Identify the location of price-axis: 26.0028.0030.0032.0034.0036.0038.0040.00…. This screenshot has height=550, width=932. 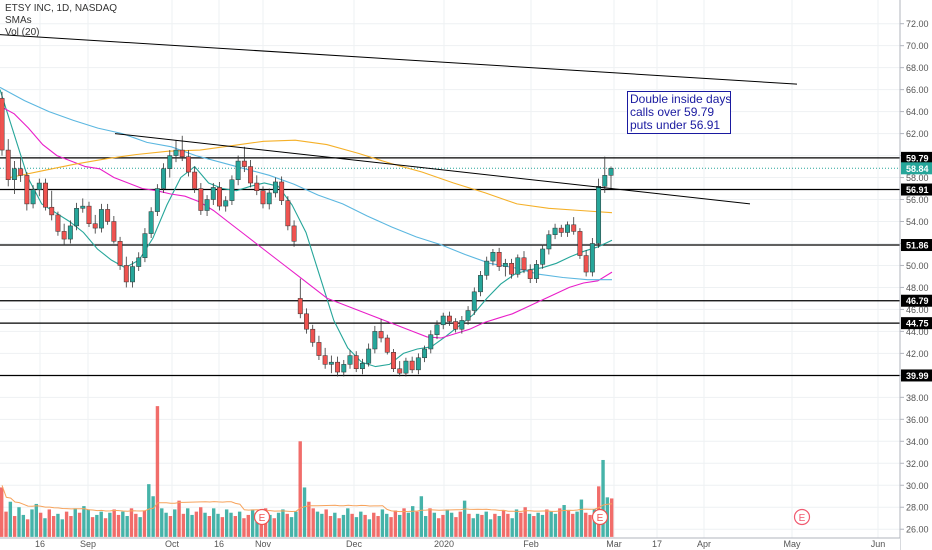
(915, 275).